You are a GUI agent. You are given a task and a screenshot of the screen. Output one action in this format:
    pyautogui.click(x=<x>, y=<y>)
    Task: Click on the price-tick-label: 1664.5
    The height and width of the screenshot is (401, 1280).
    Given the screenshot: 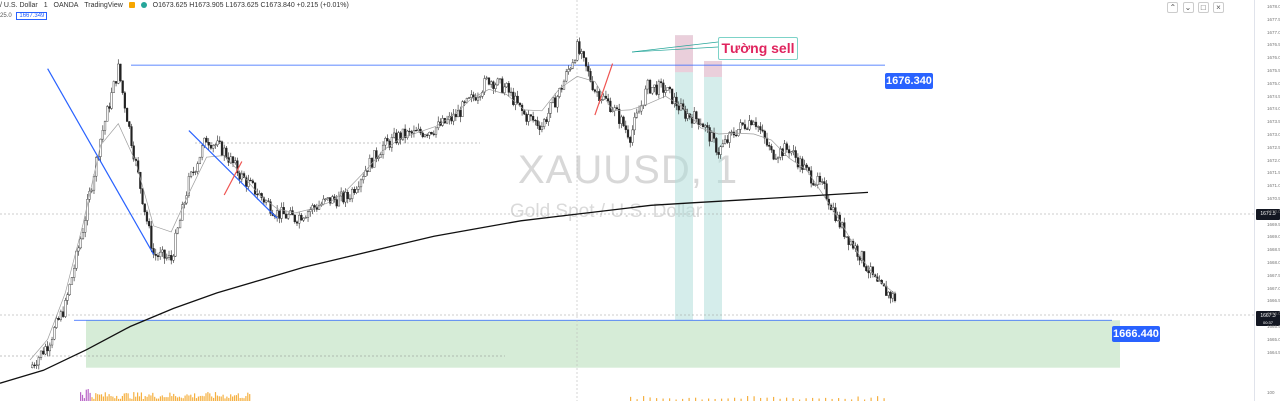 What is the action you would take?
    pyautogui.click(x=1273, y=352)
    